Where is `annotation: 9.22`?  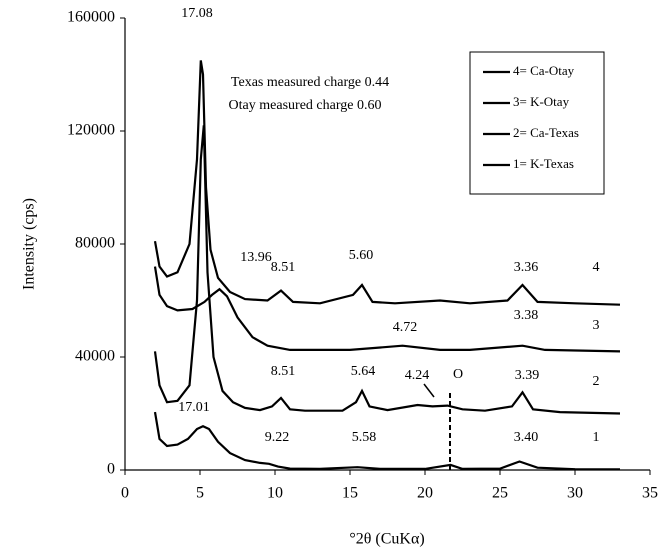
annotation: 9.22 is located at coordinates (277, 437).